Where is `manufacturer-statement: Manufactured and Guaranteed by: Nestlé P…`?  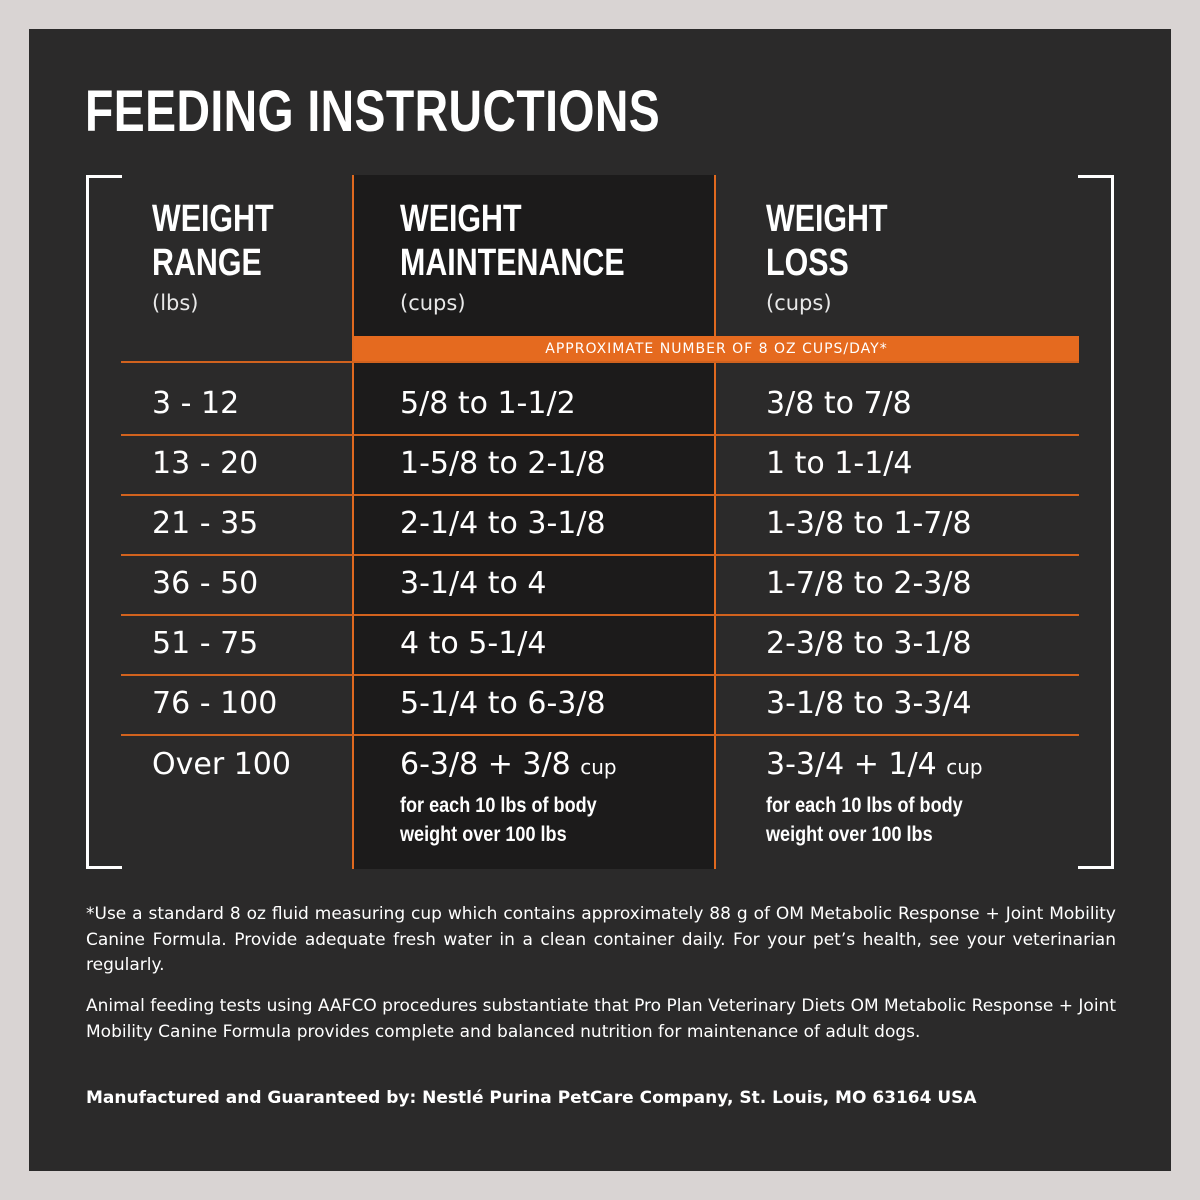
manufacturer-statement: Manufactured and Guaranteed by: Nestlé P… is located at coordinates (531, 1098).